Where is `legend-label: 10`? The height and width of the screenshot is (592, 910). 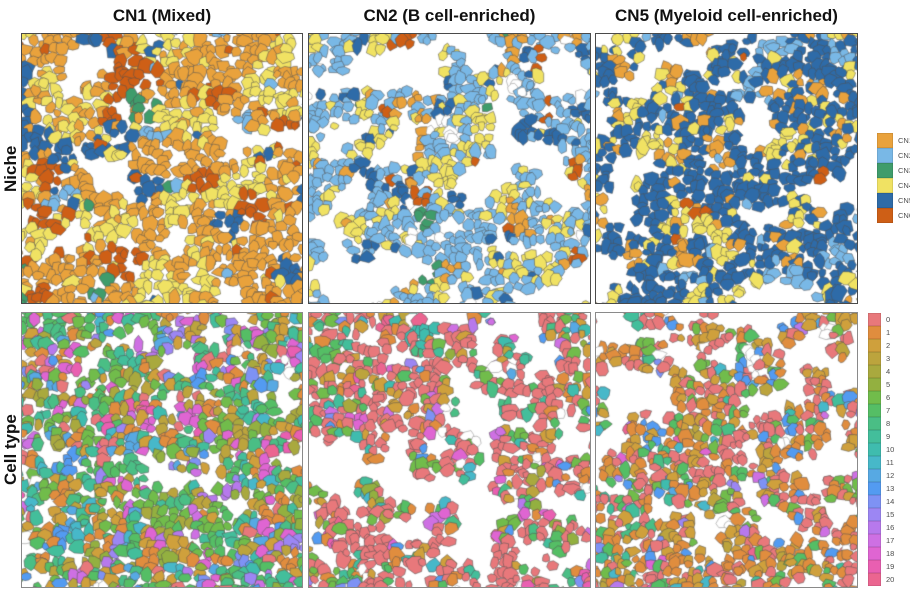
legend-label: 10 is located at coordinates (890, 449).